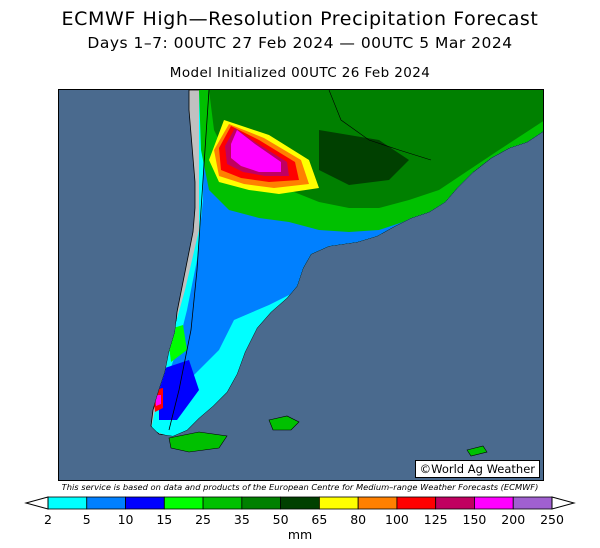  Describe the element at coordinates (477, 451) in the screenshot. I see `south-georgia-island` at that location.